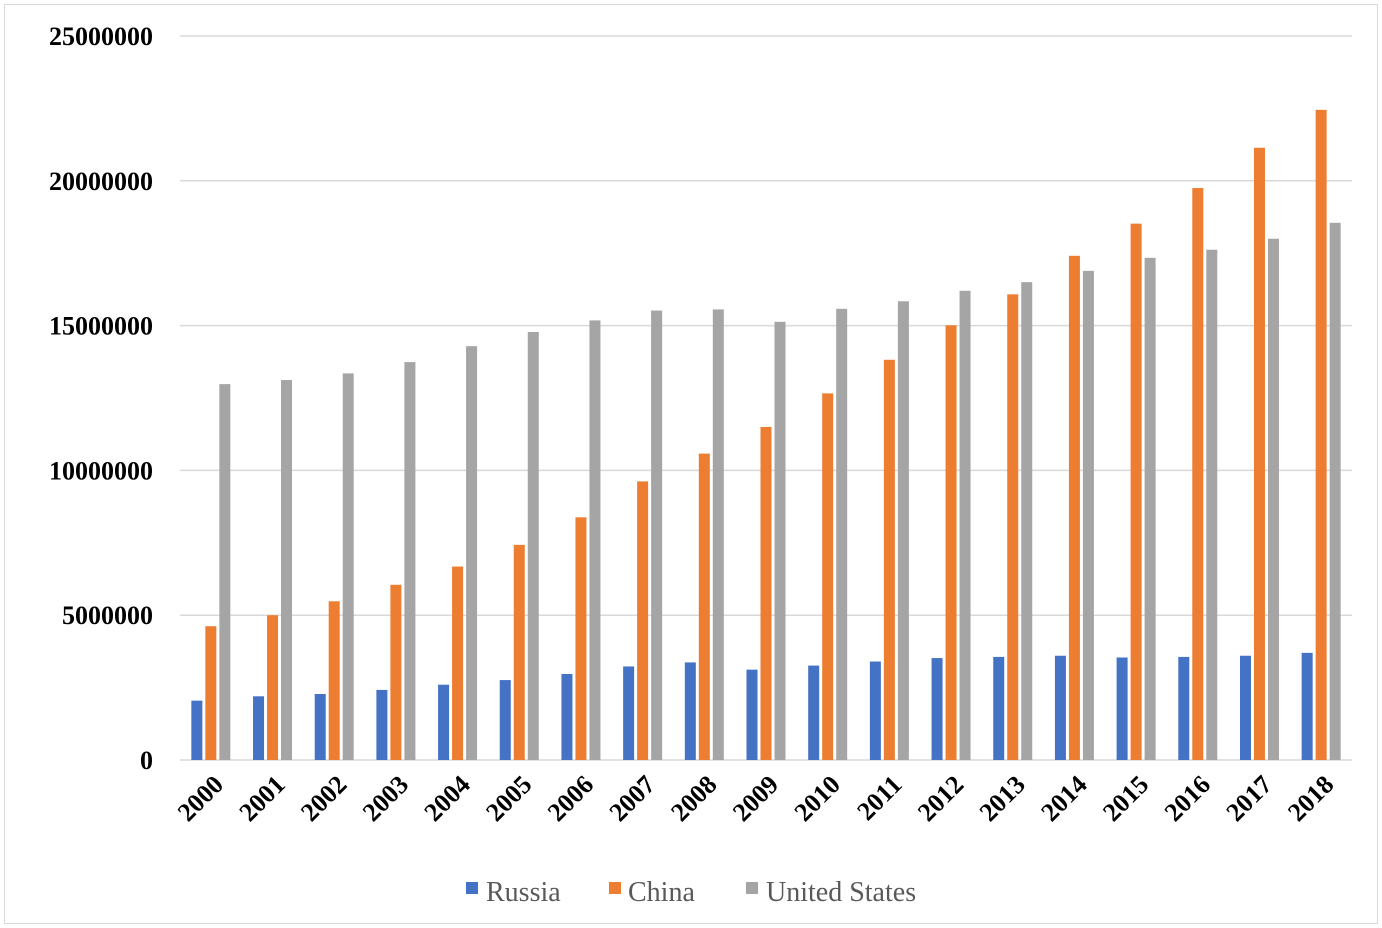 Image resolution: width=1382 pixels, height=928 pixels. I want to click on legend-swatch-united-states, so click(752, 888).